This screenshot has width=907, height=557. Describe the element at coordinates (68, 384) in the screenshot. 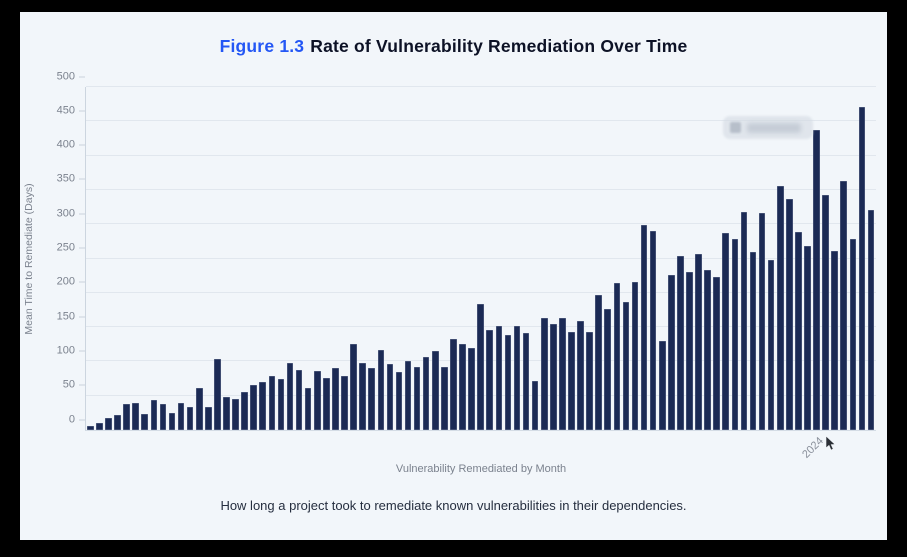

I see `y-tick-label: 50` at that location.